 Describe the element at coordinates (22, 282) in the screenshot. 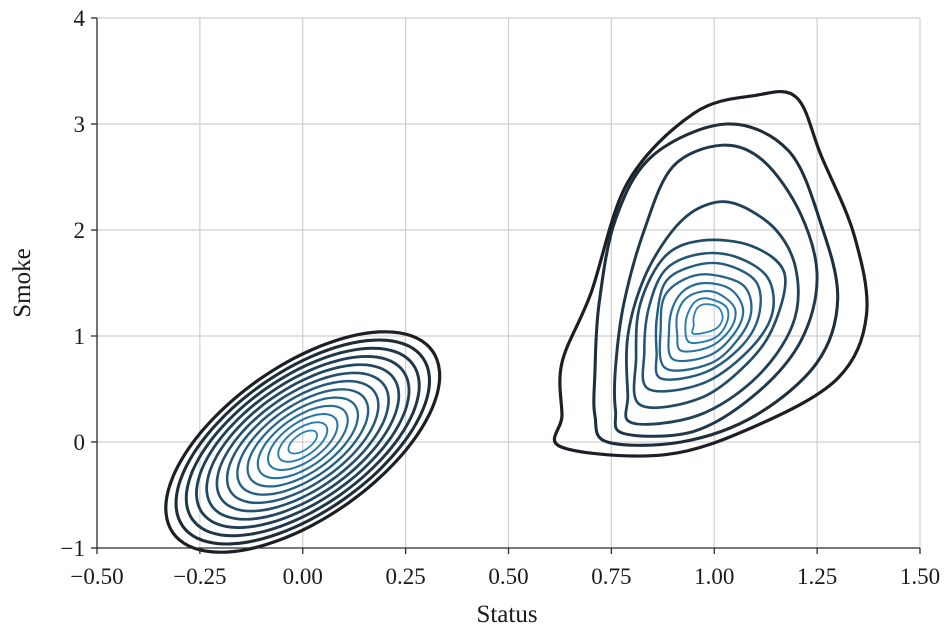

I see `y-axis-title: Smoke` at that location.